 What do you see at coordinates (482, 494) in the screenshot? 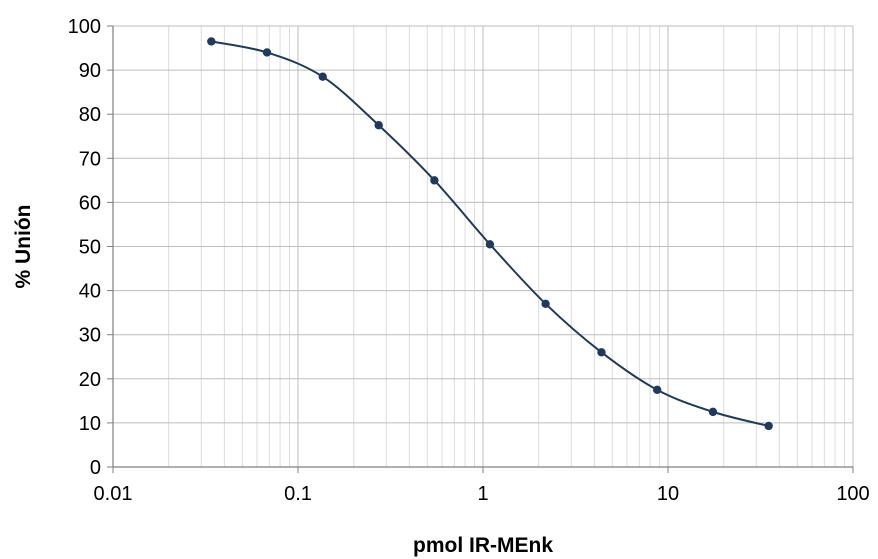
I see `x-tick-label: 1` at bounding box center [482, 494].